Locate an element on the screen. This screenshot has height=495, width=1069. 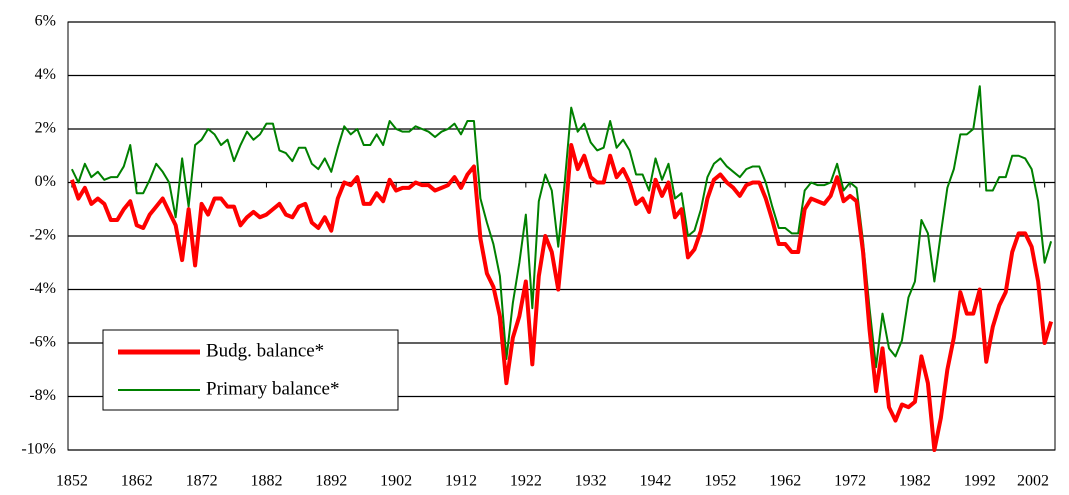
y-tick-label: -4% is located at coordinates (42, 288).